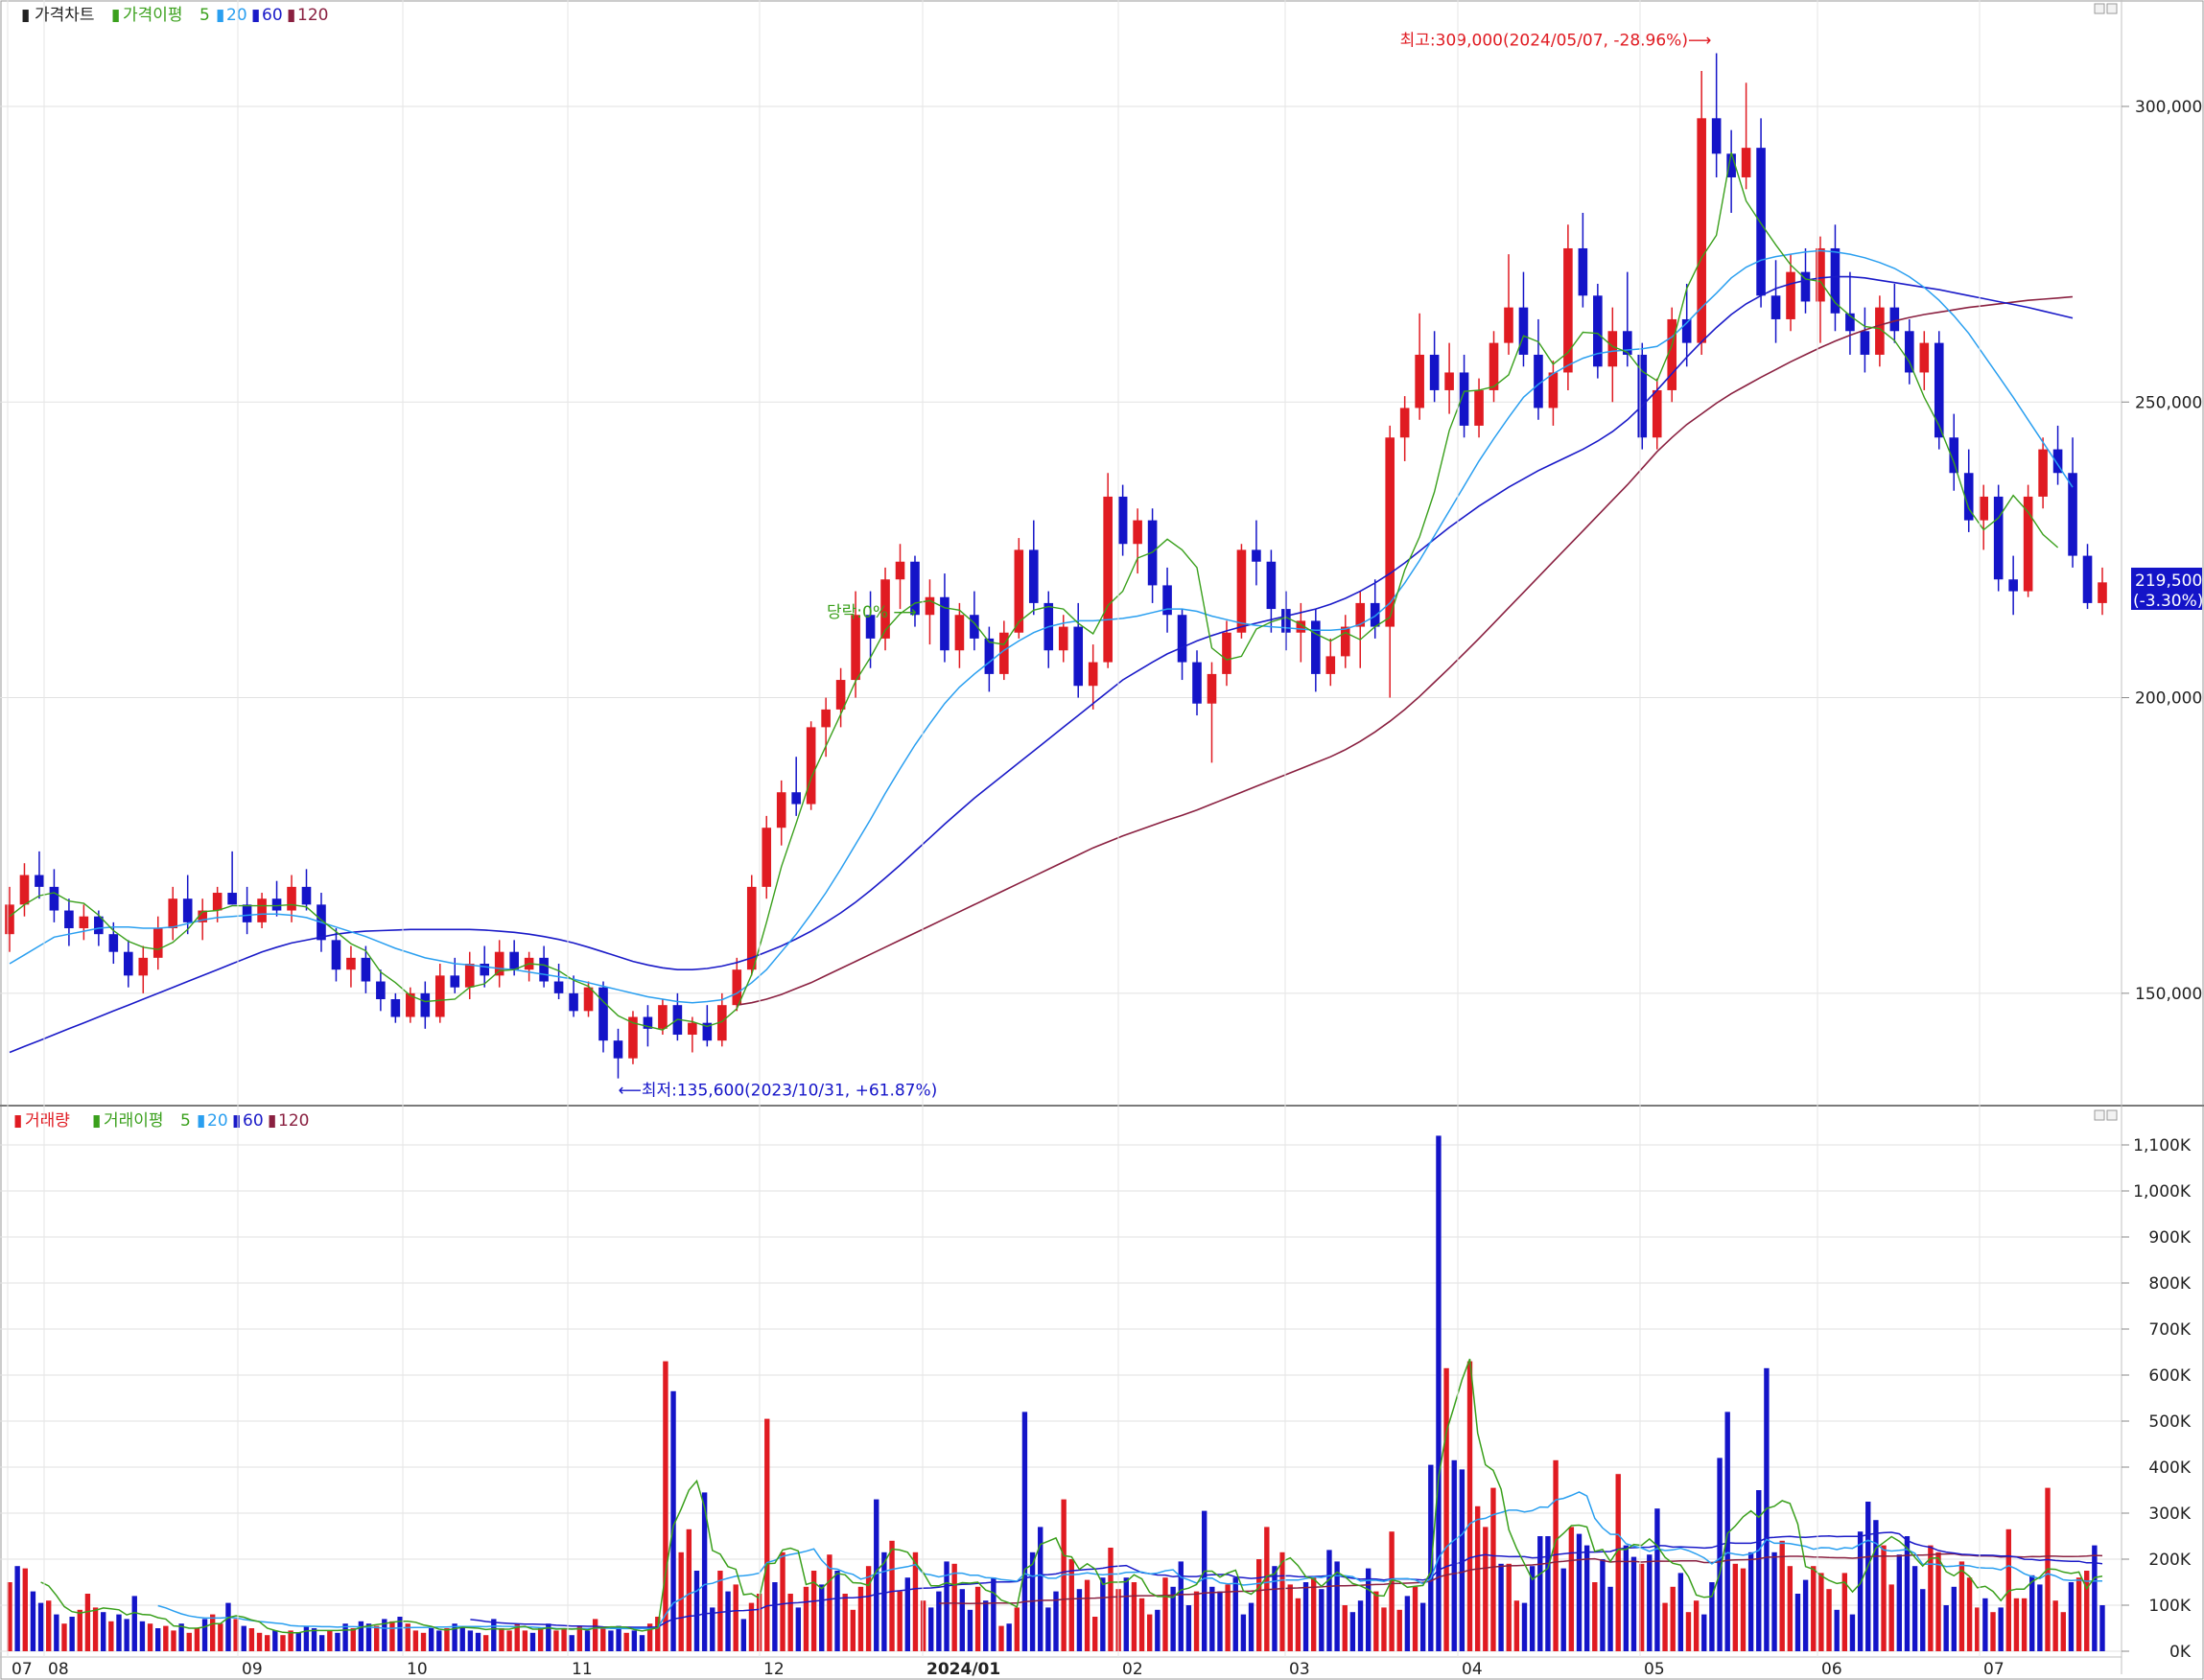 The height and width of the screenshot is (1680, 2204). I want to click on x-tick-label: 03, so click(1299, 1669).